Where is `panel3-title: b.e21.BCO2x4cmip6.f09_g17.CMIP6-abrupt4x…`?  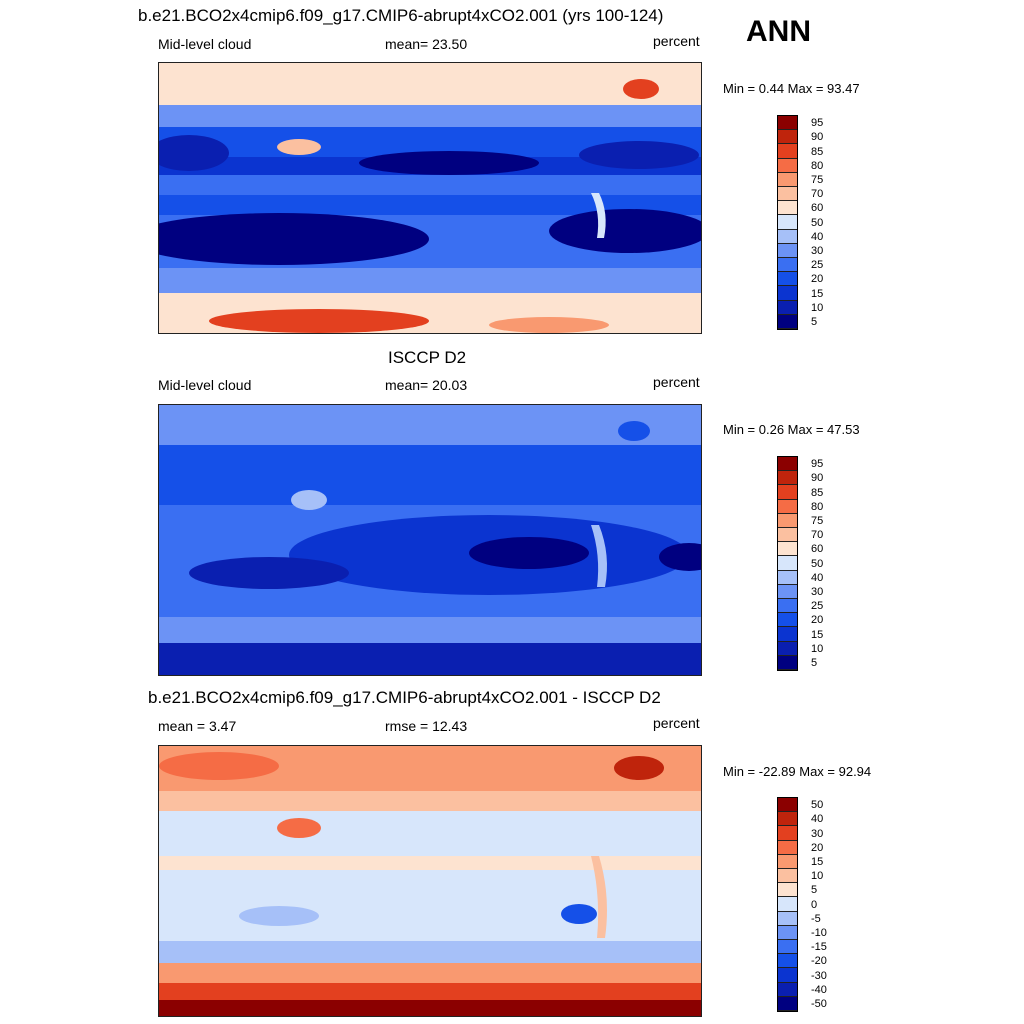
panel3-title: b.e21.BCO2x4cmip6.f09_g17.CMIP6-abrupt4x… is located at coordinates (404, 697).